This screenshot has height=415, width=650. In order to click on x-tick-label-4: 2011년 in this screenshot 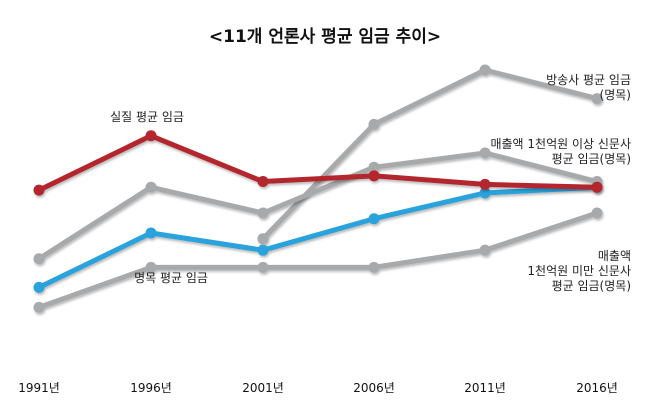, I will do `click(485, 388)`.